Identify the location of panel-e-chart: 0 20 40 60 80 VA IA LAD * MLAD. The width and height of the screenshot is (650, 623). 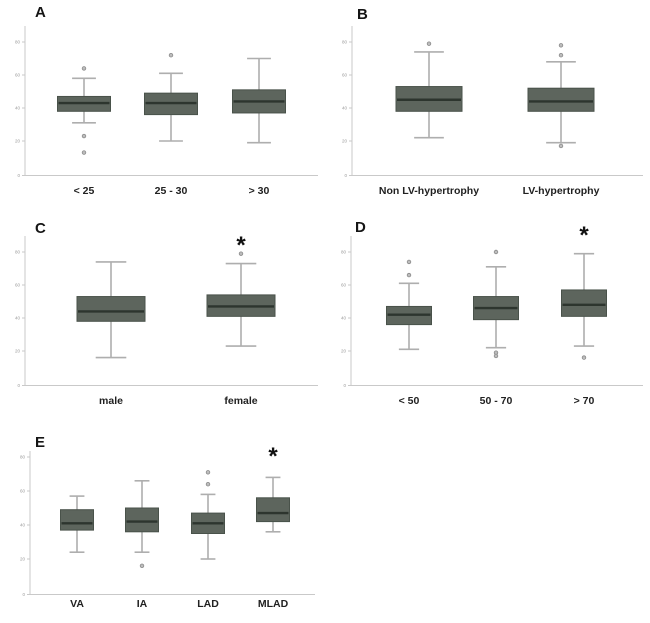
(167, 526).